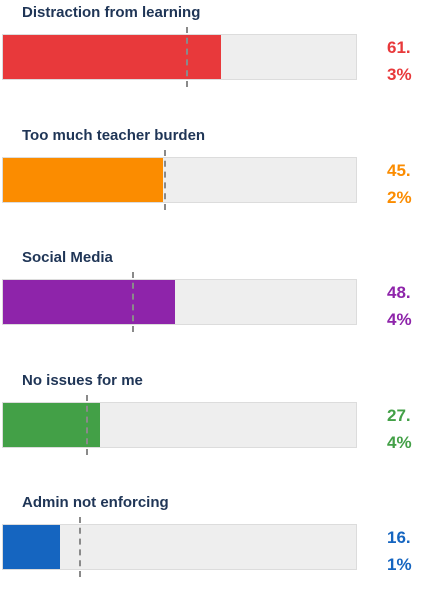 Image resolution: width=435 pixels, height=604 pixels. Describe the element at coordinates (399, 183) in the screenshot. I see `value-label: 45.2%` at that location.